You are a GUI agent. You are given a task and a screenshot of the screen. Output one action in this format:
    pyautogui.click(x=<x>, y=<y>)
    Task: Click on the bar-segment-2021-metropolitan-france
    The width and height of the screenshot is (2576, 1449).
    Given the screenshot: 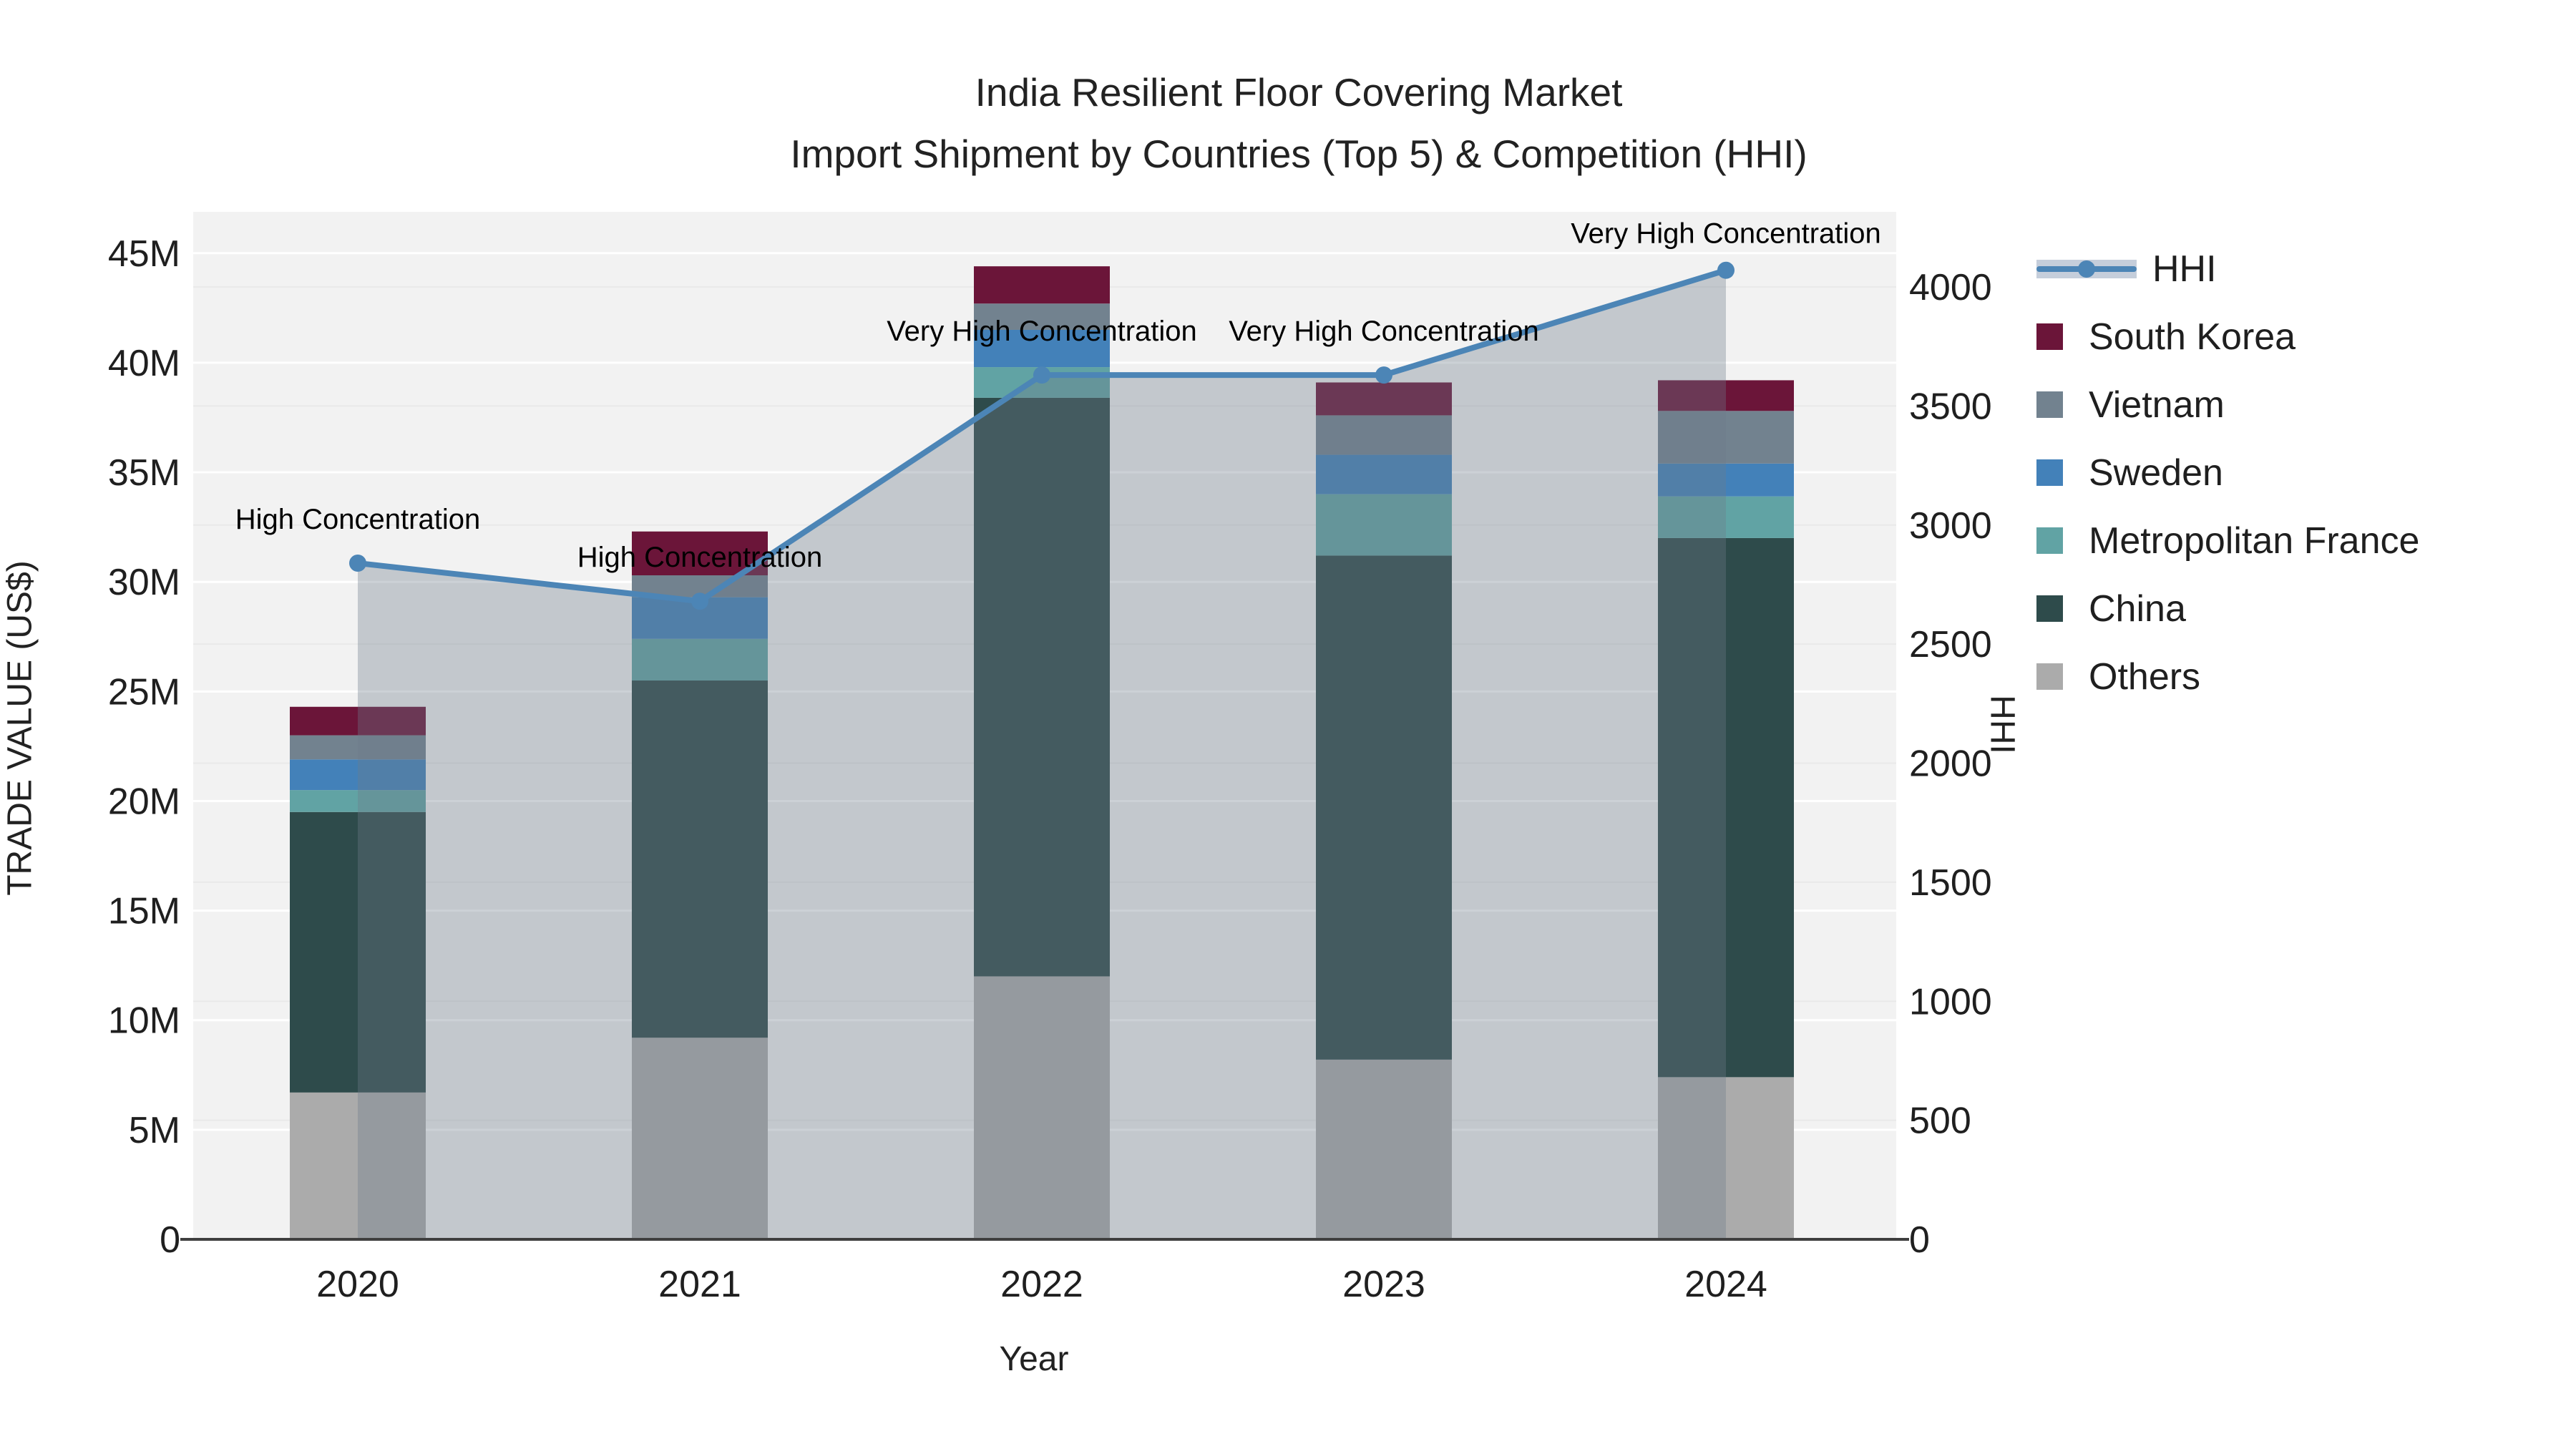 What is the action you would take?
    pyautogui.click(x=700, y=659)
    